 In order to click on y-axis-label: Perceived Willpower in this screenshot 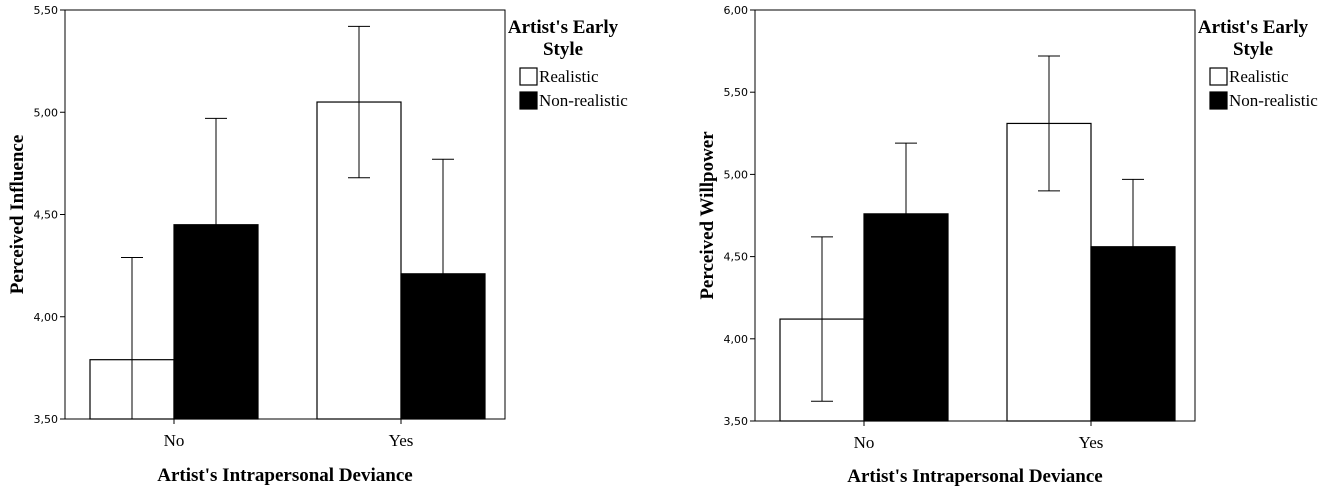, I will do `click(707, 215)`.